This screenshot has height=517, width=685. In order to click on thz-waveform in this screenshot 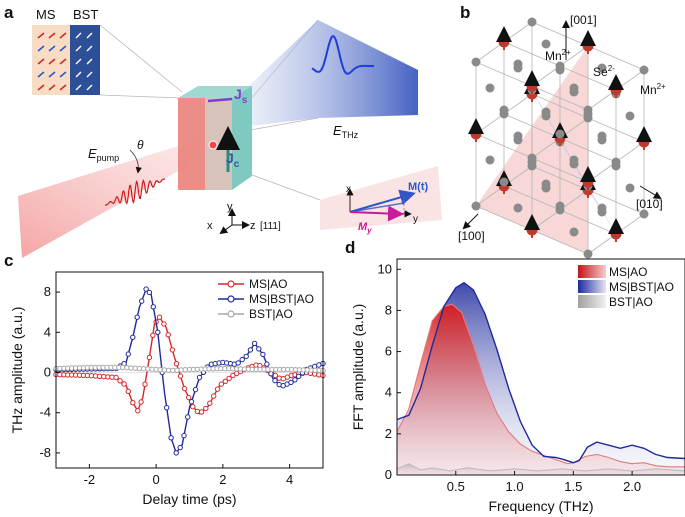, I will do `click(342, 55)`.